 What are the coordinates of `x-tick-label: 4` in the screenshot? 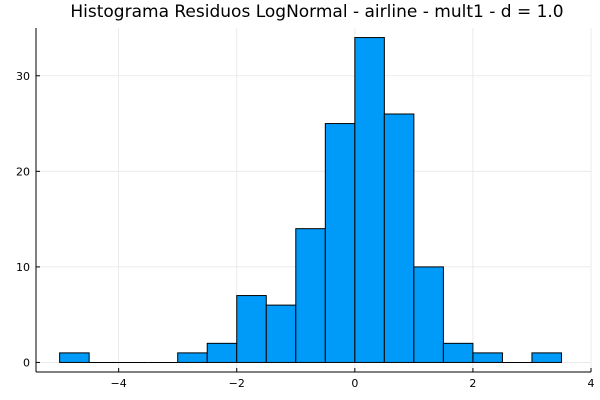 It's located at (591, 383).